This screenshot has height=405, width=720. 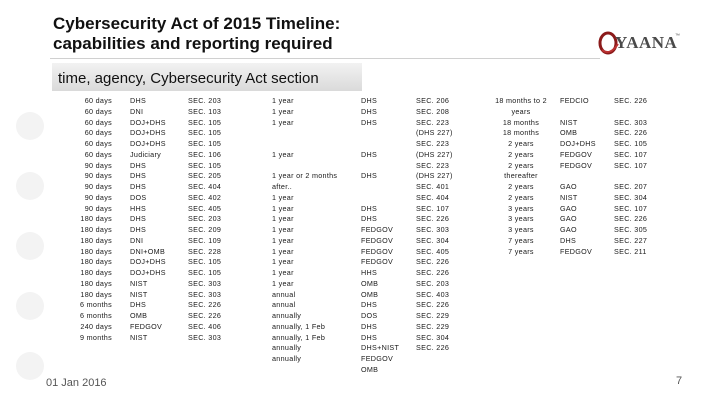 I want to click on section-cell: SEC. 228, so click(x=205, y=251).